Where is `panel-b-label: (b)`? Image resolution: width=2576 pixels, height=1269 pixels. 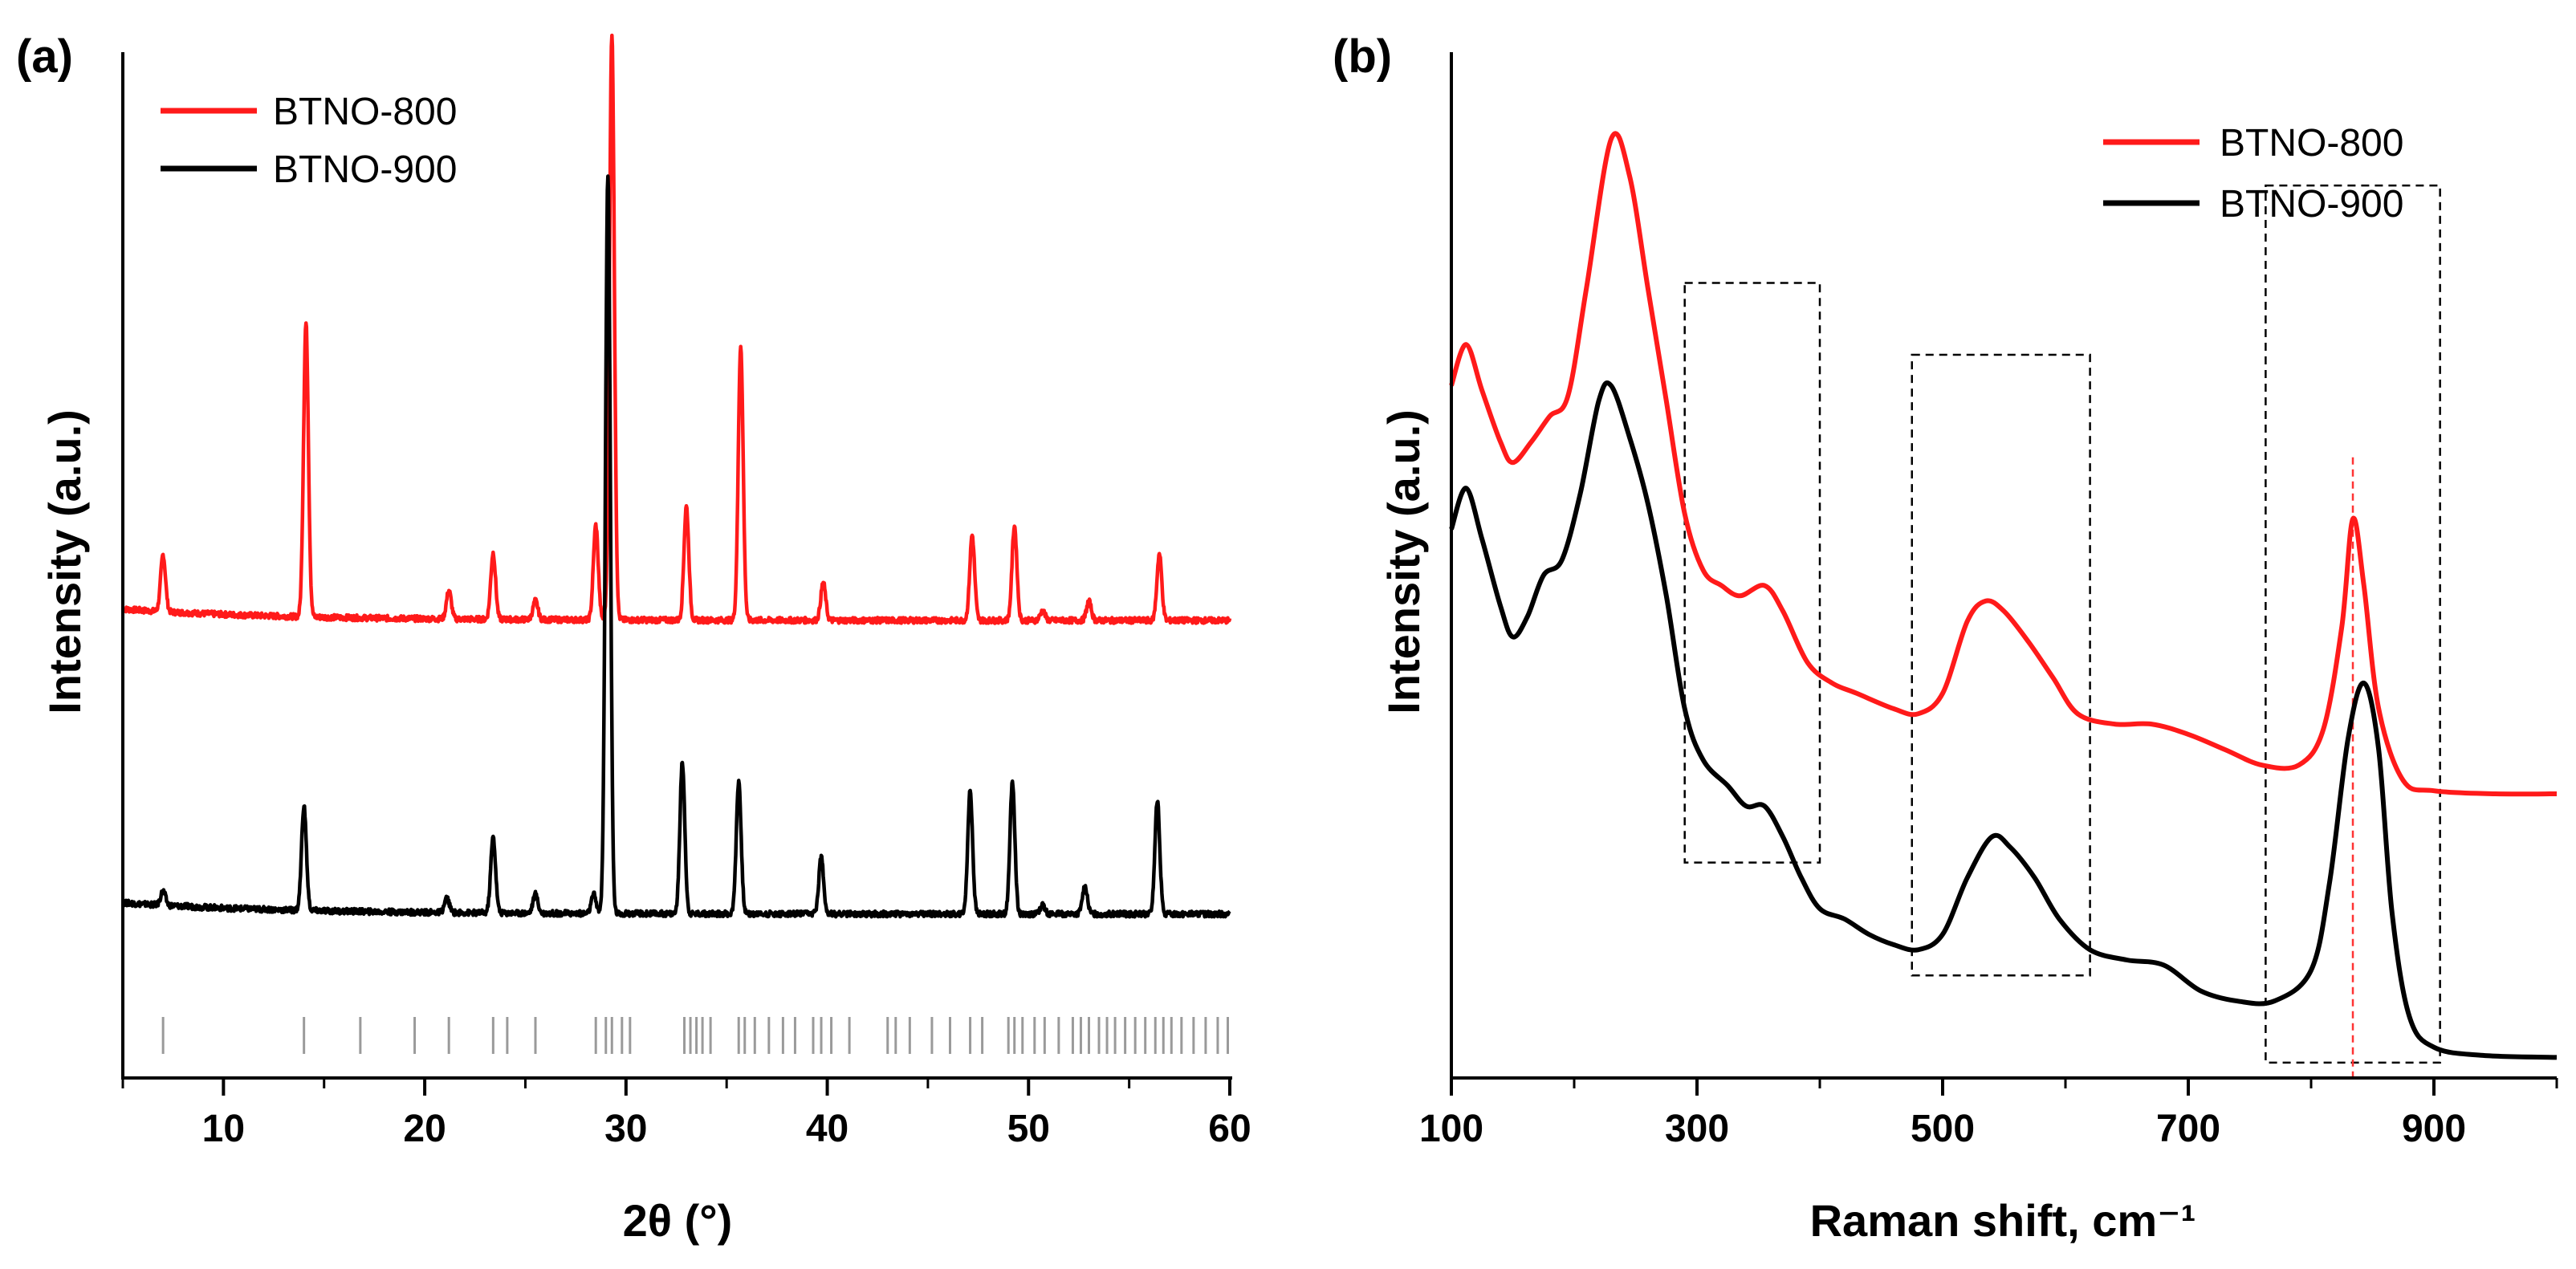
panel-b-label: (b) is located at coordinates (1362, 57).